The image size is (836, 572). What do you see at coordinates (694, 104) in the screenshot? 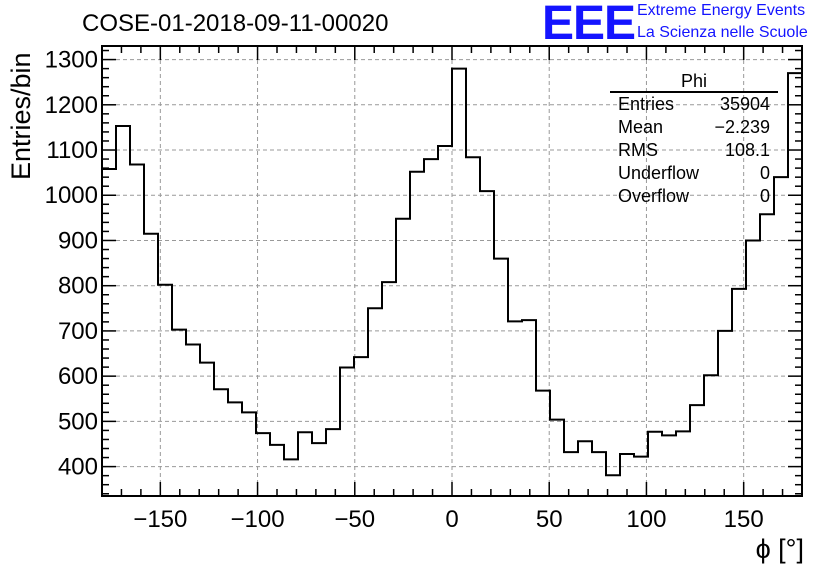
I see `stats-row-entries: Entries 35904` at bounding box center [694, 104].